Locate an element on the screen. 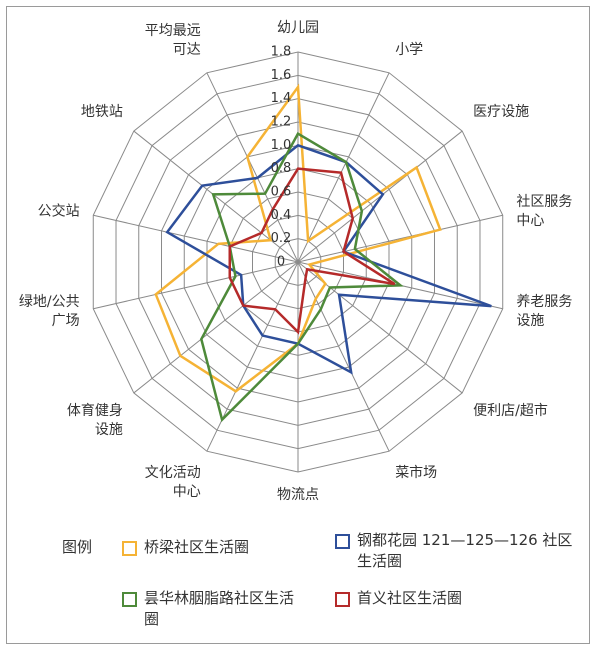 This screenshot has height=654, width=599. legend-label: 桥梁社区生活圈 is located at coordinates (197, 547).